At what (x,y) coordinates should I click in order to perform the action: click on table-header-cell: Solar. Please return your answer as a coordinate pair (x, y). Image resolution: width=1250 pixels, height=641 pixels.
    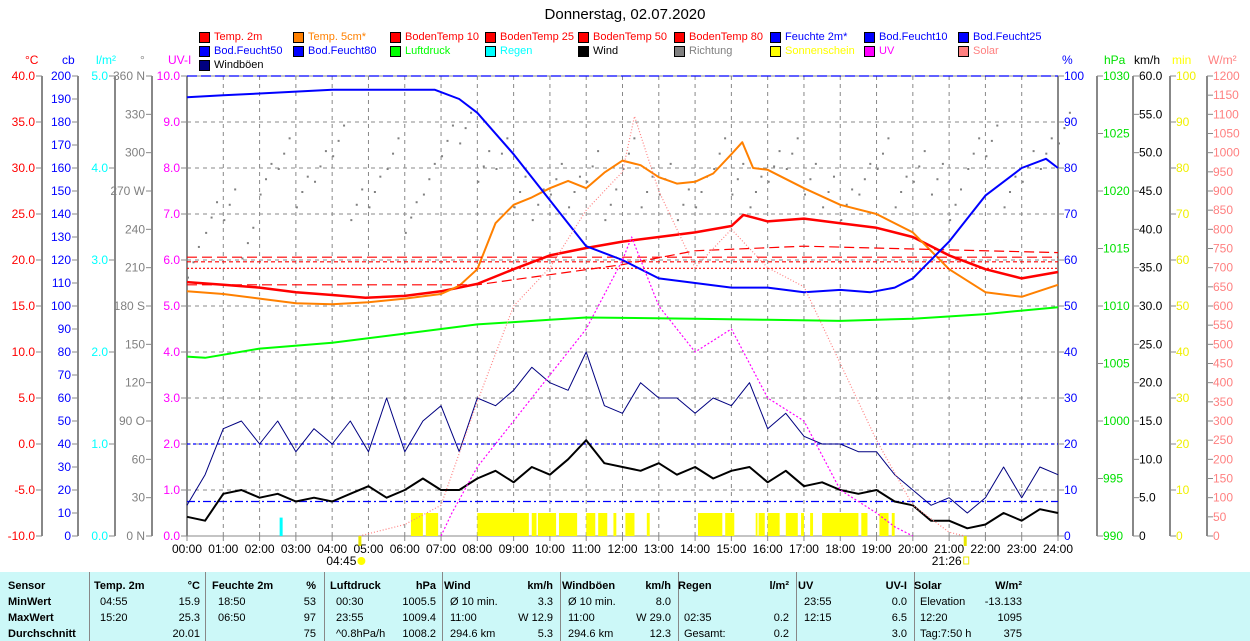
    Looking at the image, I should click on (928, 586).